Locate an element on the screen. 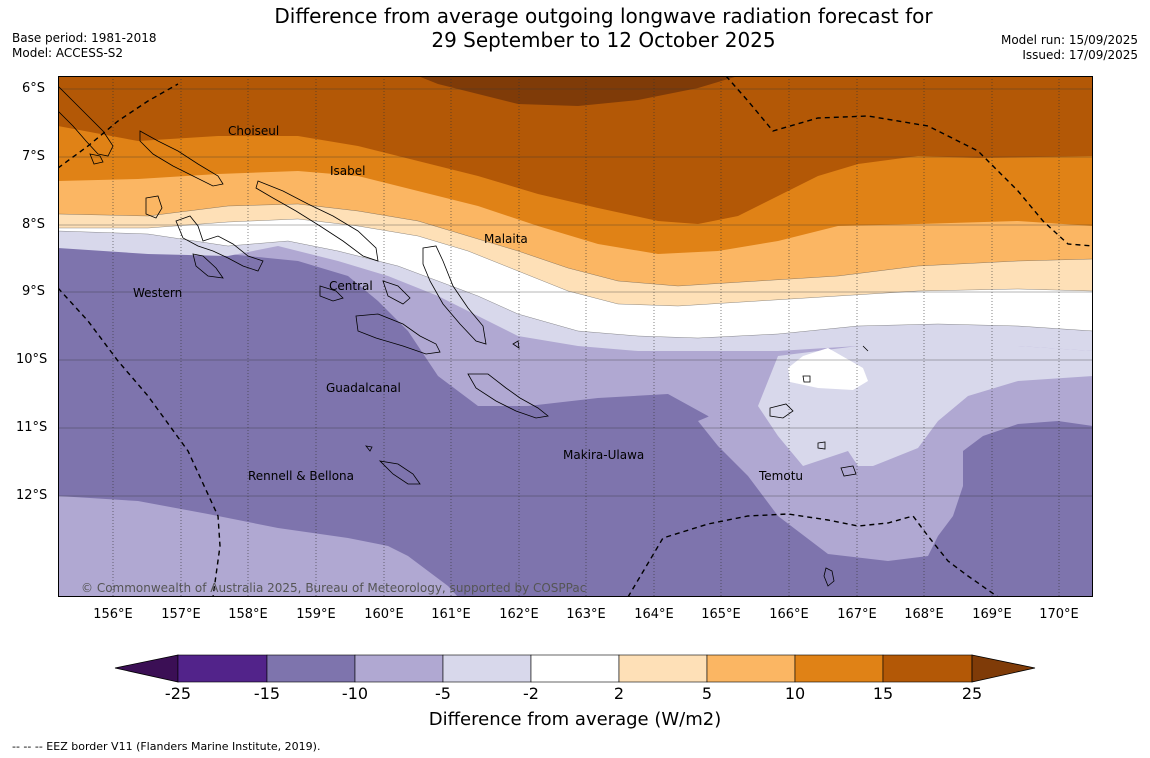 This screenshot has height=758, width=1150. lon-label: 166°E is located at coordinates (789, 614).